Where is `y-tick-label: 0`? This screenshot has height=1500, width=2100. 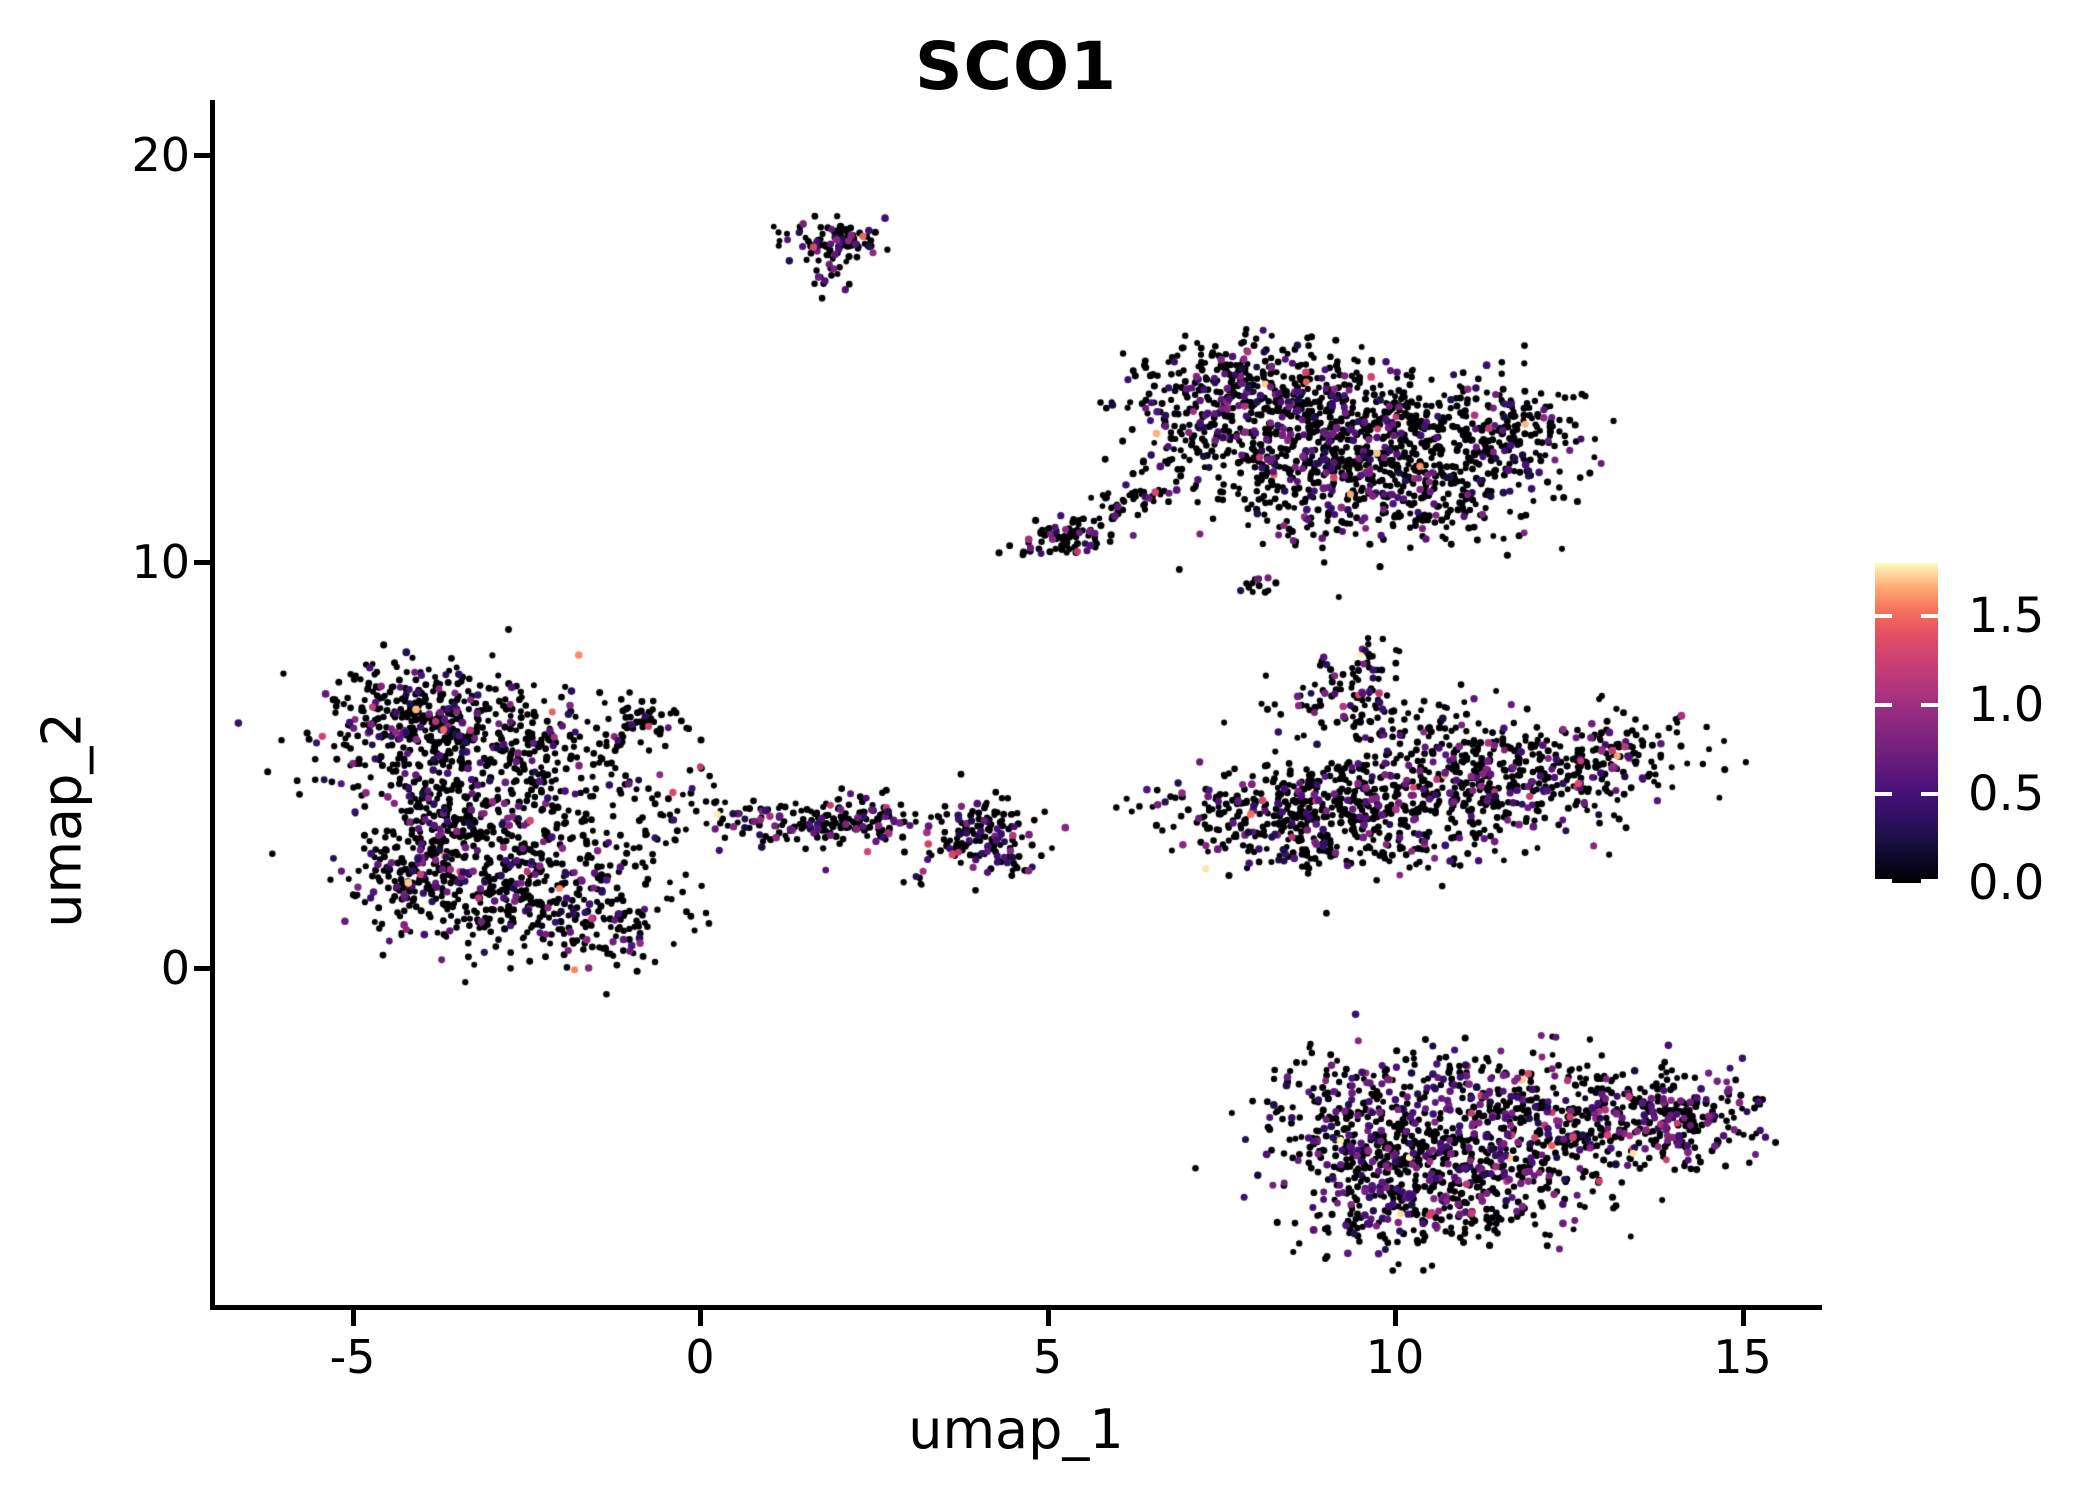
y-tick-label: 0 is located at coordinates (175, 968).